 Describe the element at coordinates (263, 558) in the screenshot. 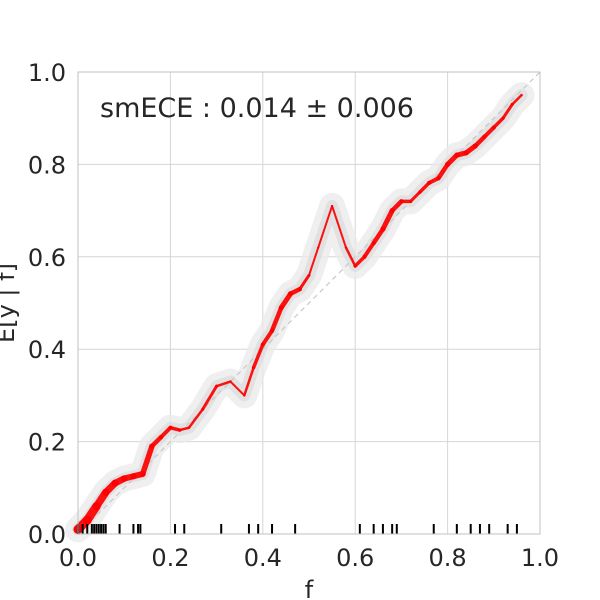

I see `x-tick-label: 0.4` at that location.